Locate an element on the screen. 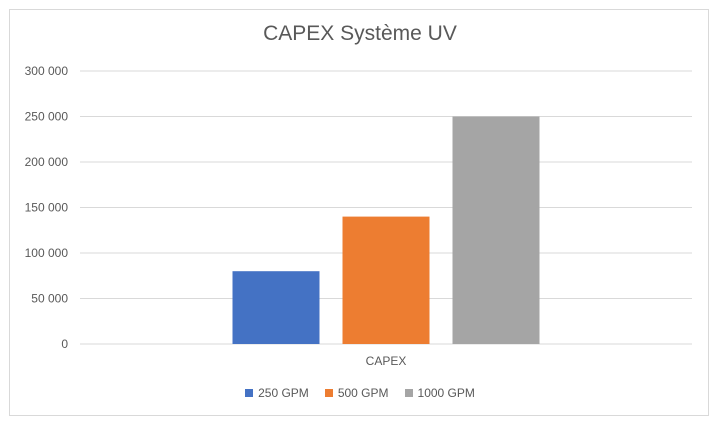  legend: 250 GPM 500 GPM 1000 GPM is located at coordinates (360, 393).